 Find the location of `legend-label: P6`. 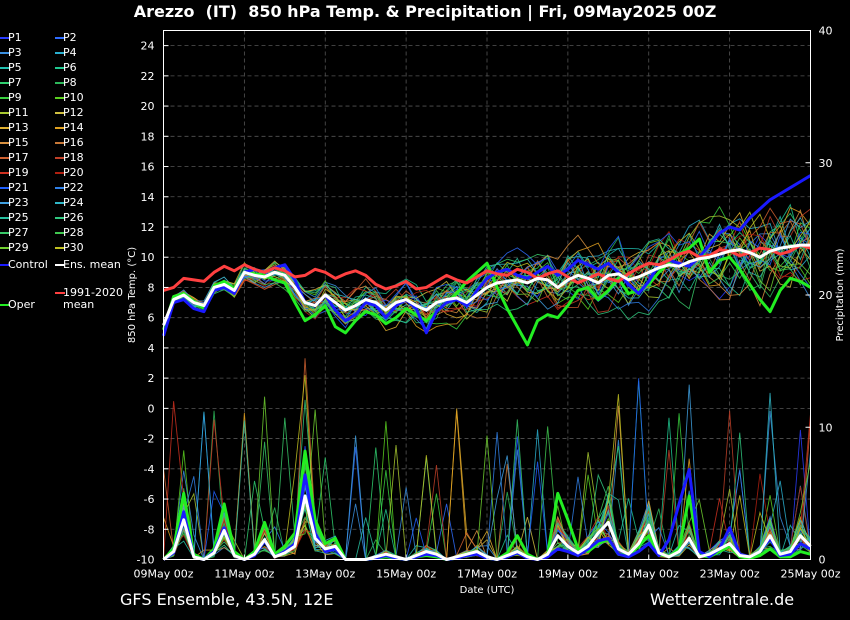

legend-label: P6 is located at coordinates (70, 67).